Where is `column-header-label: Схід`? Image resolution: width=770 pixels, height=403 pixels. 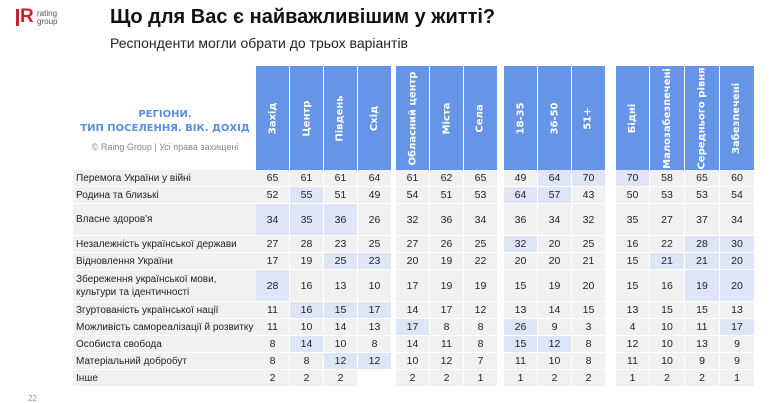 column-header-label: Схід is located at coordinates (374, 118).